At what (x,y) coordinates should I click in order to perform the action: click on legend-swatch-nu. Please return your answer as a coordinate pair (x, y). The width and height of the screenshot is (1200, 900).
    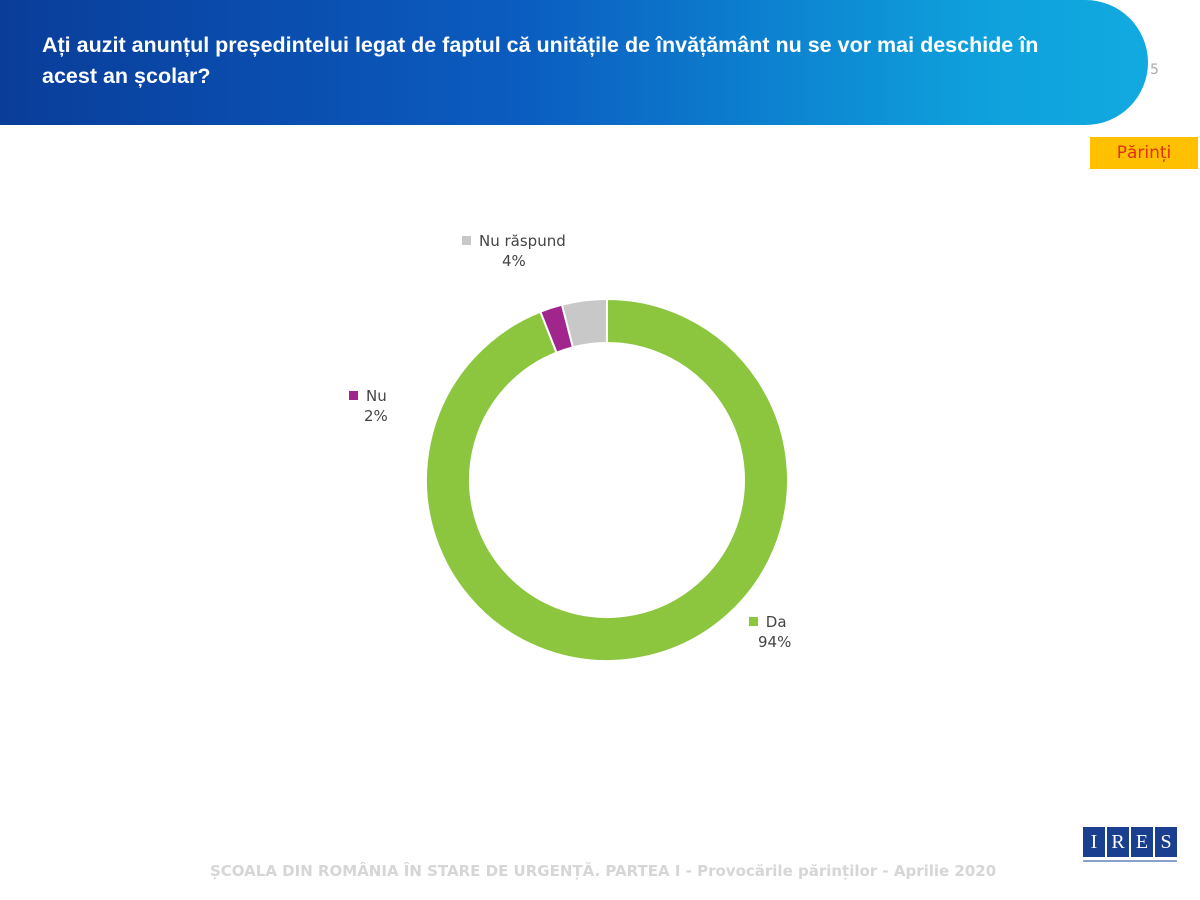
    Looking at the image, I should click on (354, 395).